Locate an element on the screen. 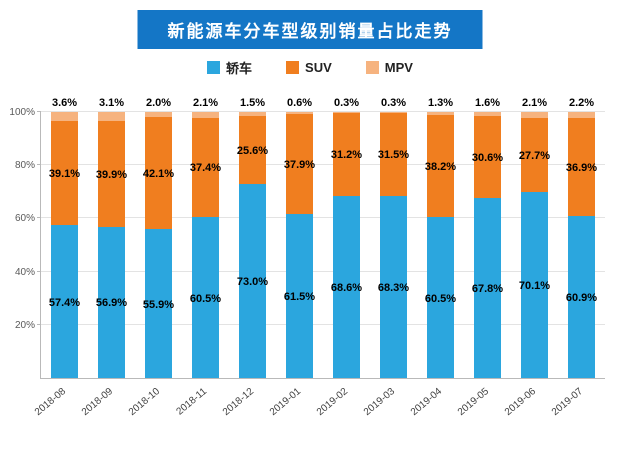 The image size is (620, 465). bar-value-label: 1.3% is located at coordinates (440, 103).